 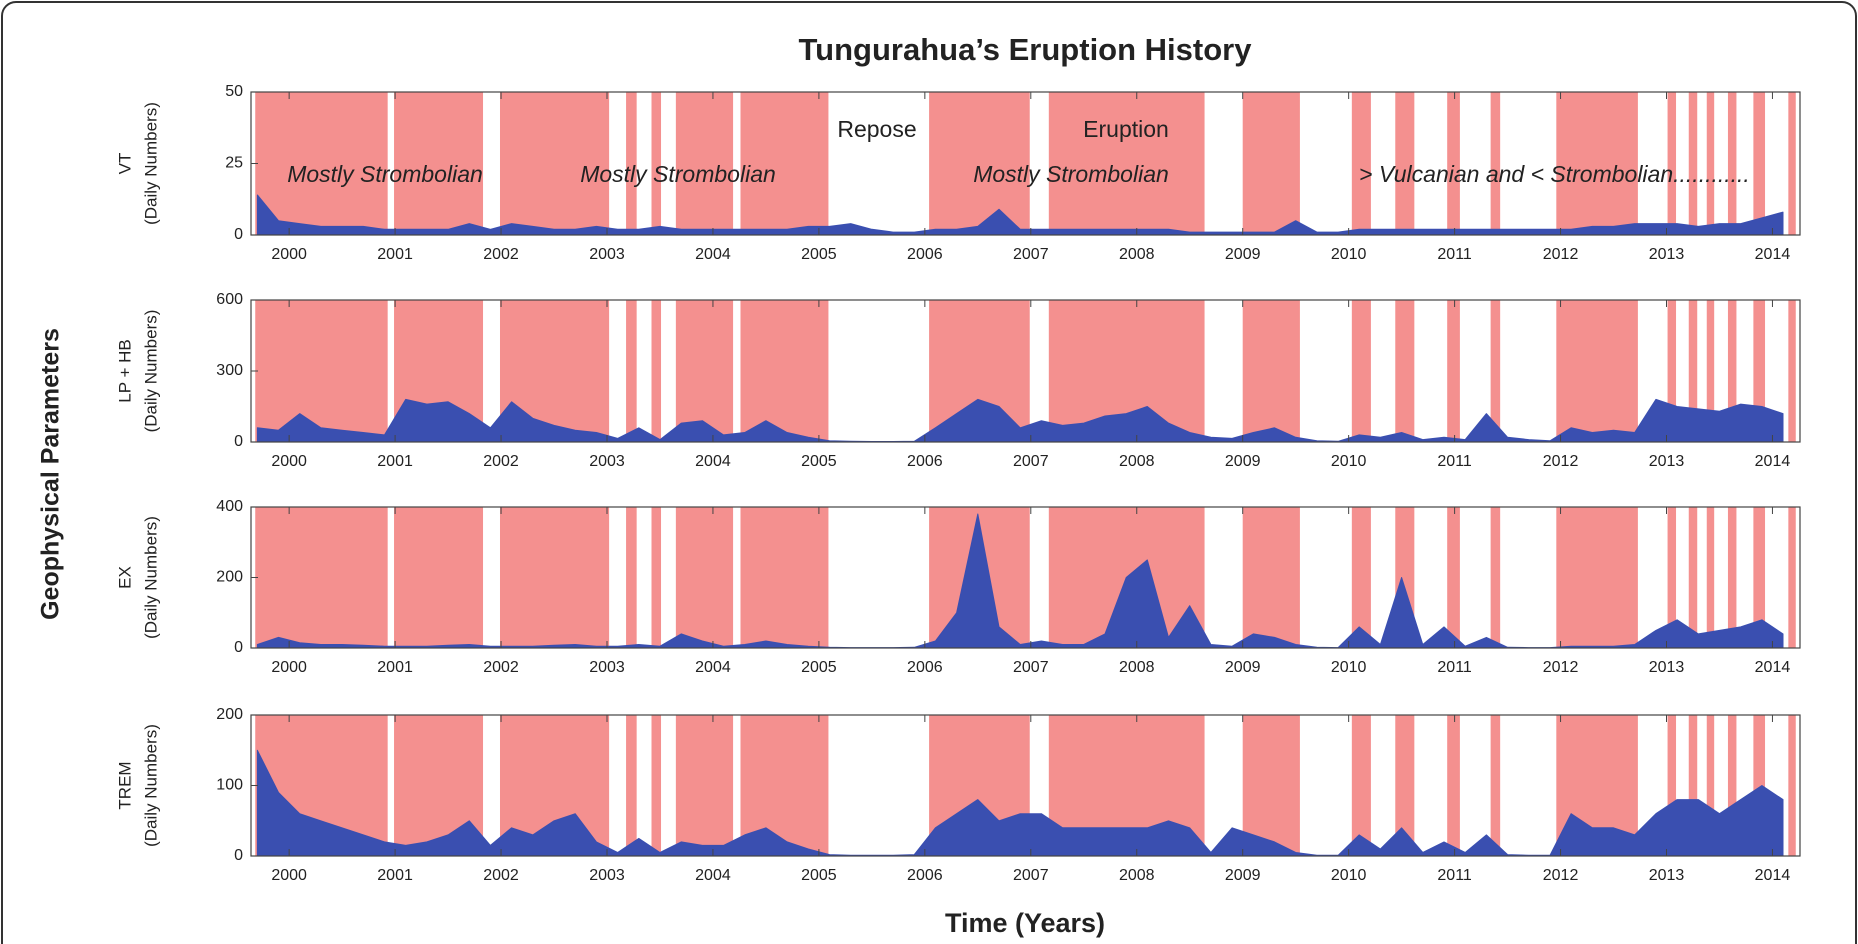 What do you see at coordinates (229, 577) in the screenshot?
I see `y-tick-label: 200` at bounding box center [229, 577].